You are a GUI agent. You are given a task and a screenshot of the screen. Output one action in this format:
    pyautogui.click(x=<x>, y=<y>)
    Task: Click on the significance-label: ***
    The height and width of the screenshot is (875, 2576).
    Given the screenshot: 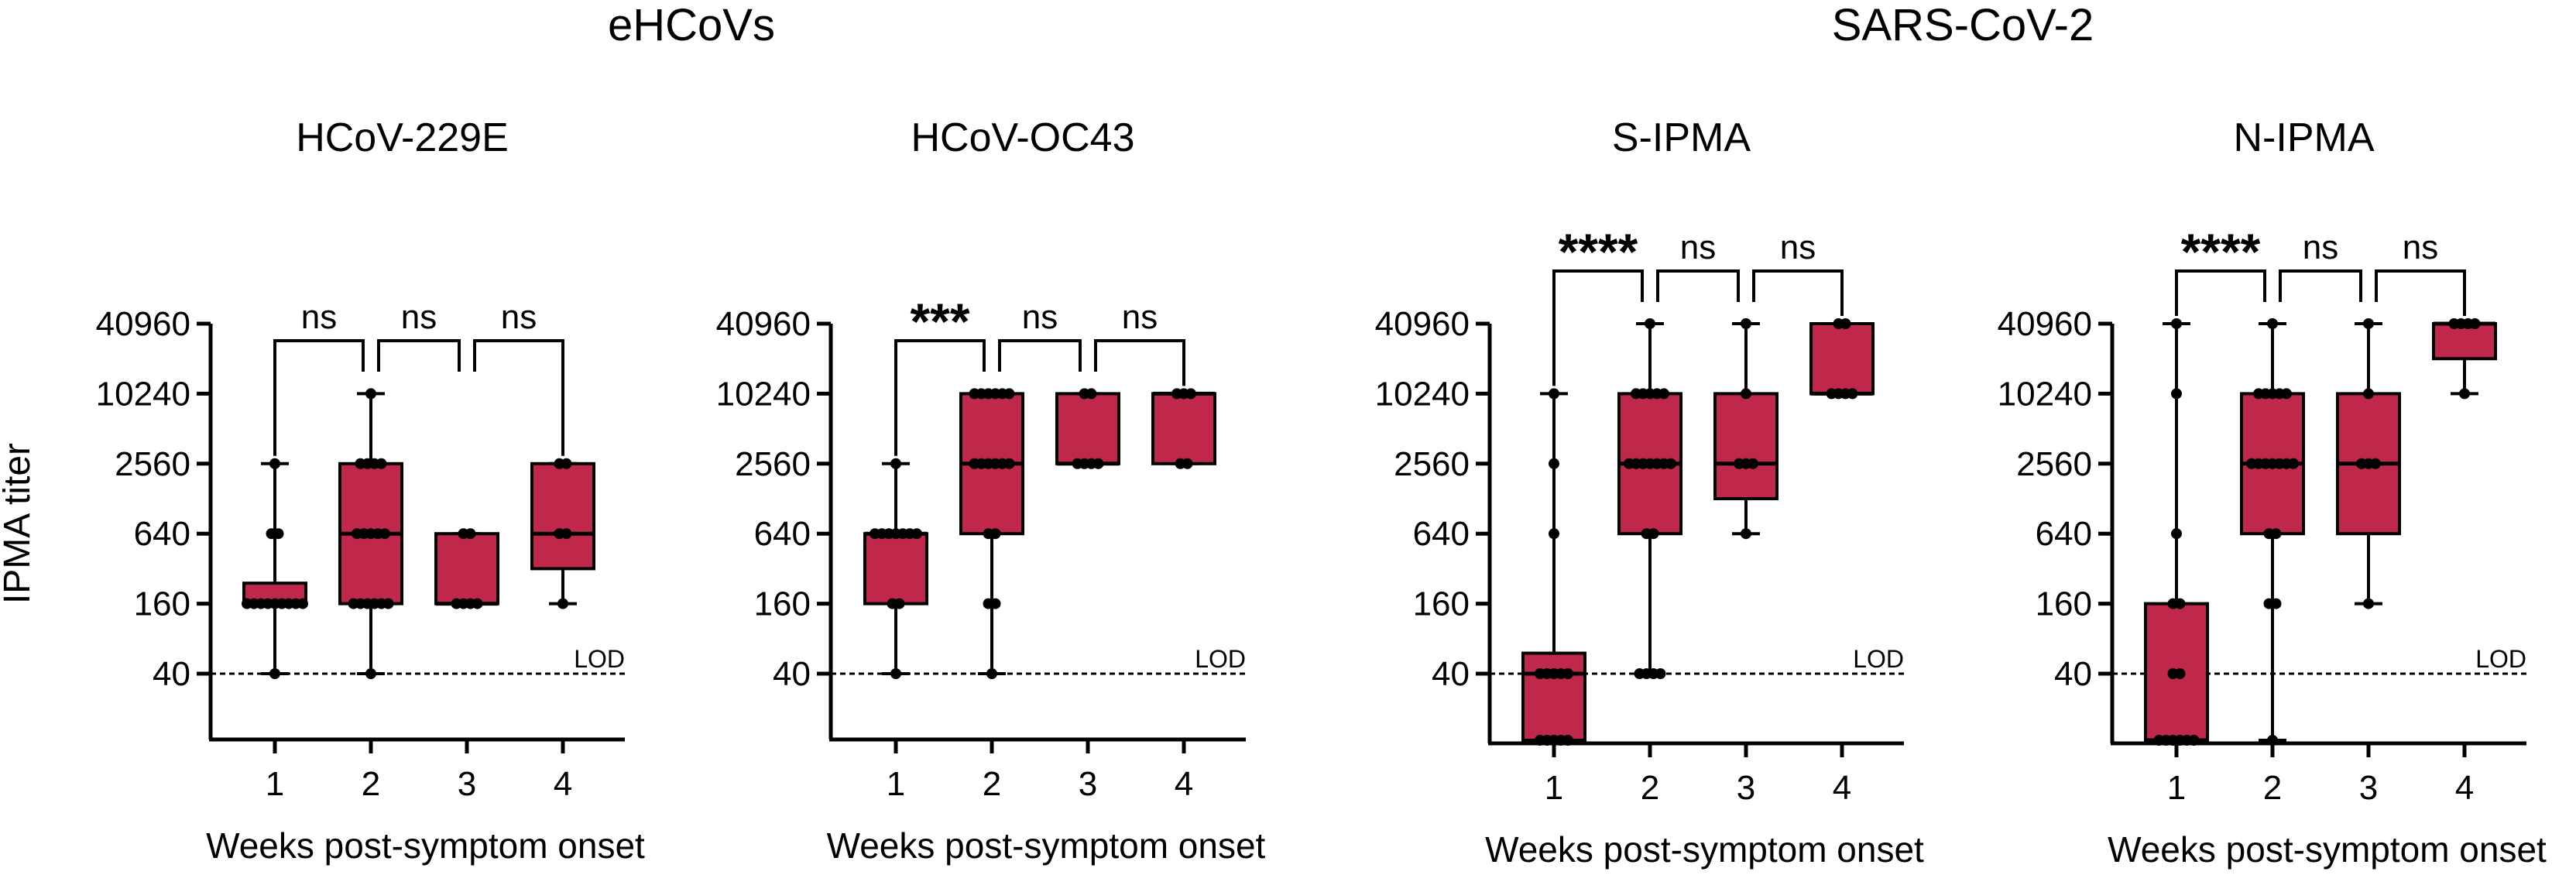 What is the action you would take?
    pyautogui.click(x=939, y=321)
    